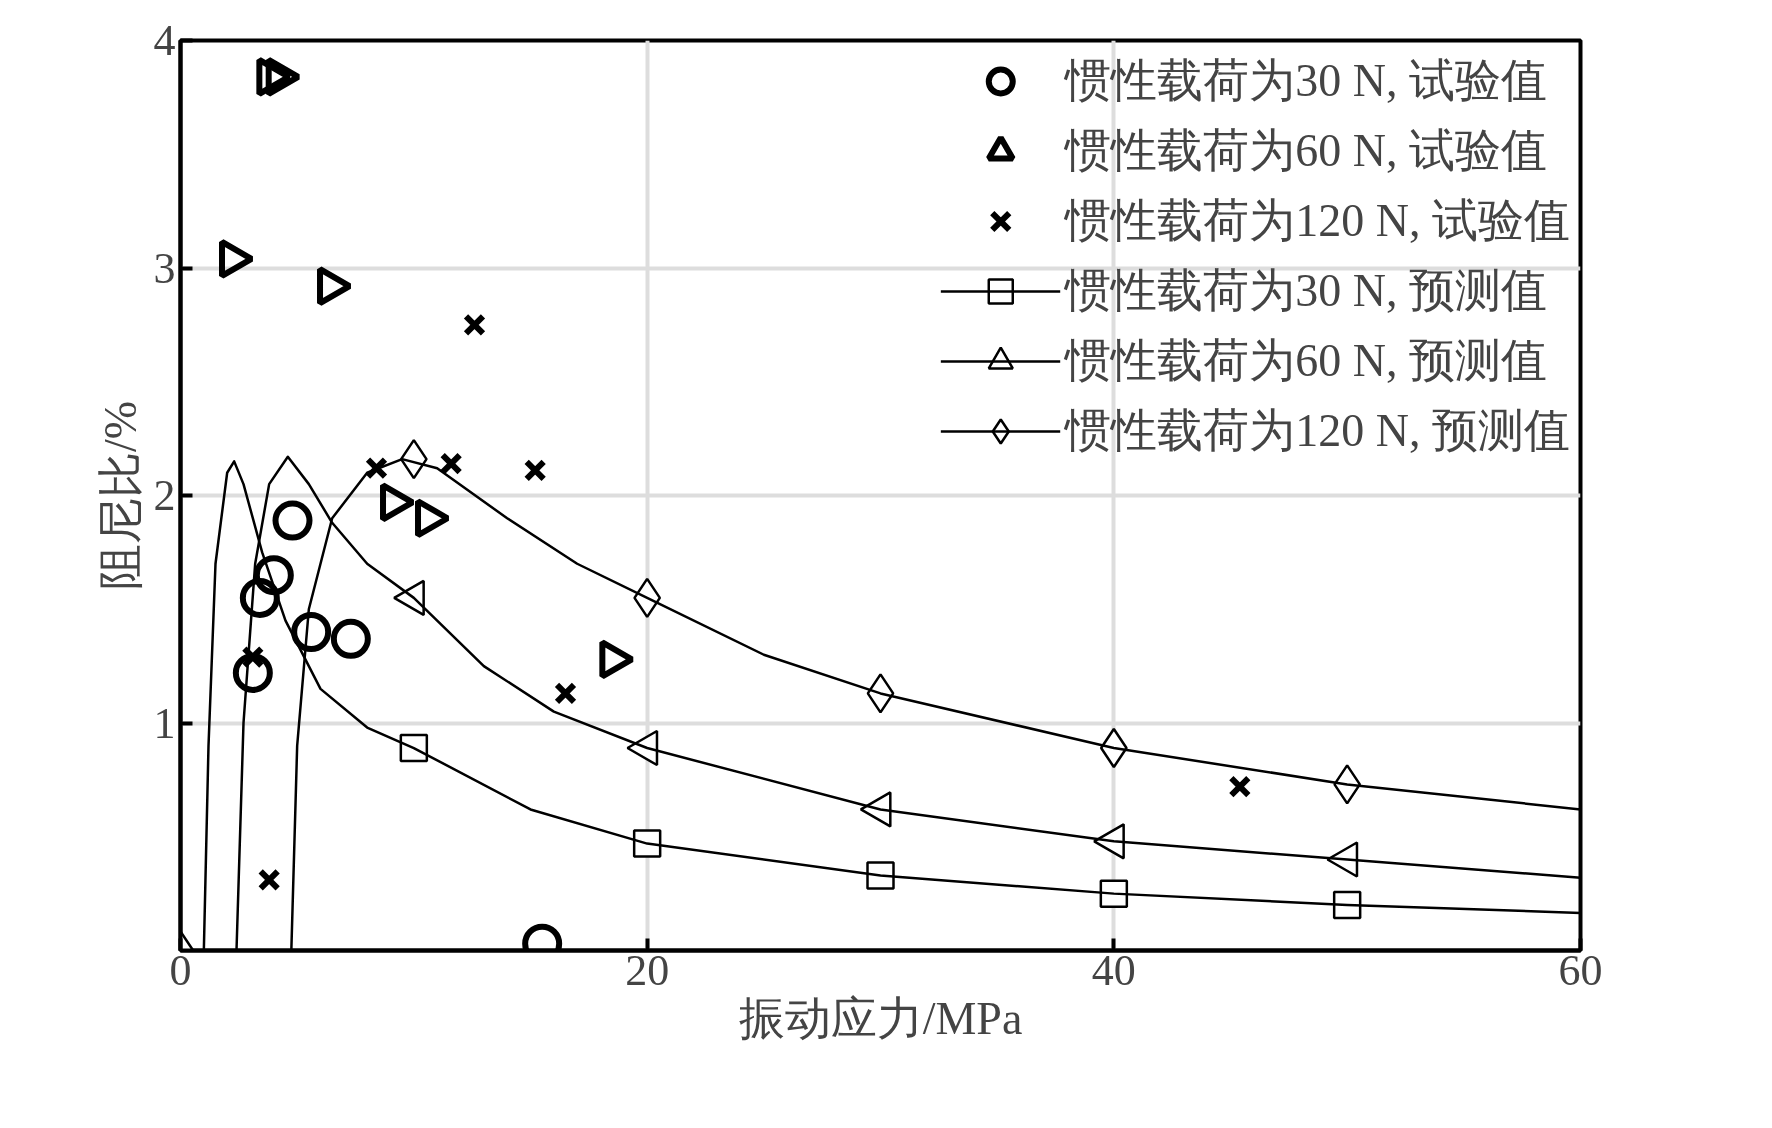 The height and width of the screenshot is (1128, 1772). Describe the element at coordinates (164, 495) in the screenshot. I see `y-tick-label: 2` at that location.